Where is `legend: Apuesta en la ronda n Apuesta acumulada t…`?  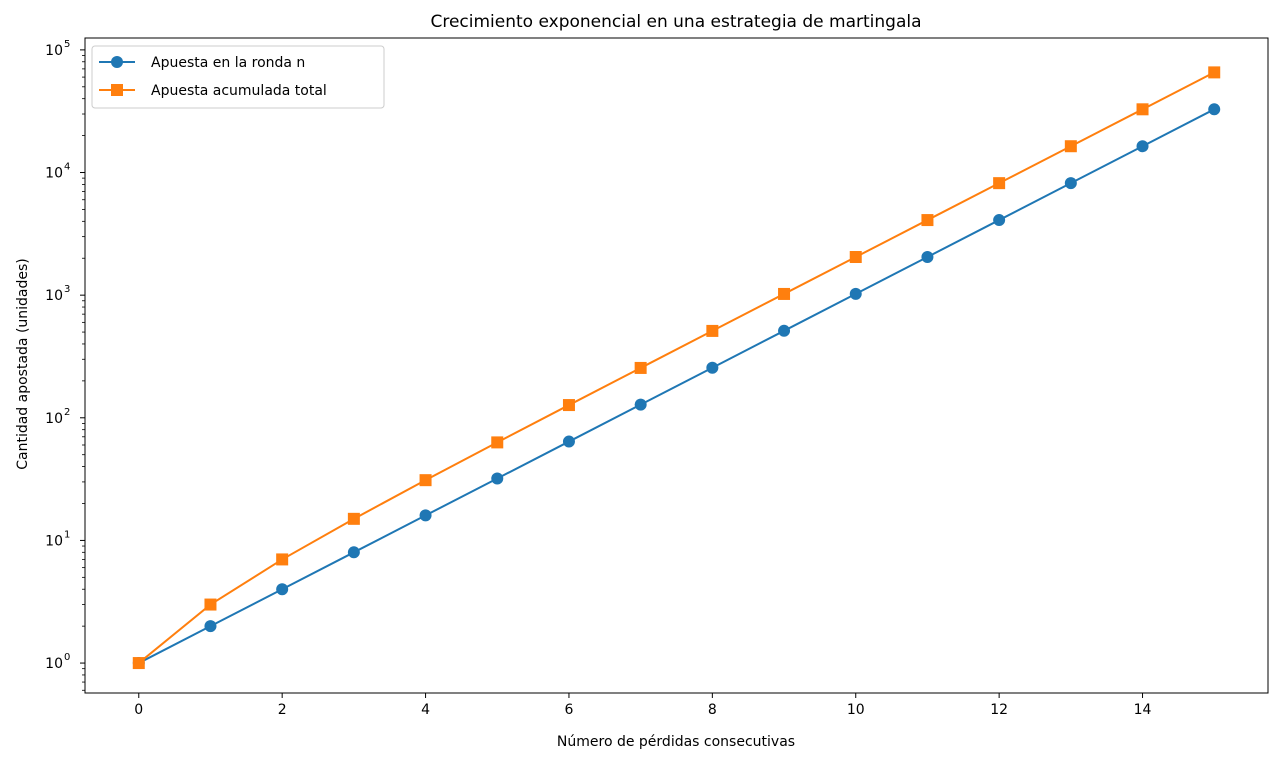 legend: Apuesta en la ronda n Apuesta acumulada t… is located at coordinates (238, 77).